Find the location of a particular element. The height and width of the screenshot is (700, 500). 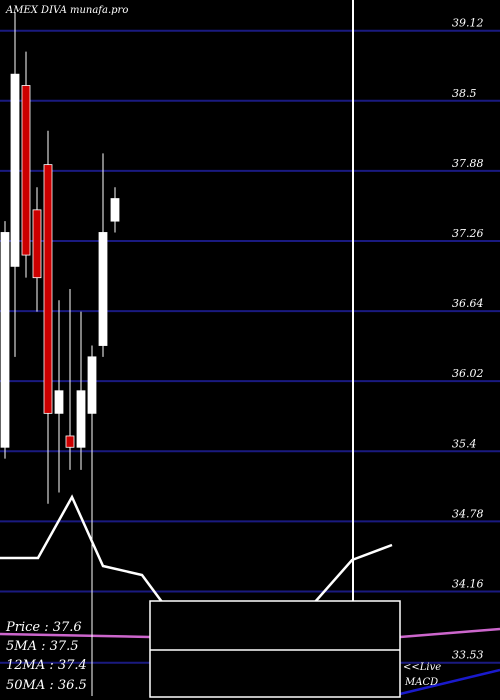

y-tick-label-2: 37.88 is located at coordinates (468, 163).